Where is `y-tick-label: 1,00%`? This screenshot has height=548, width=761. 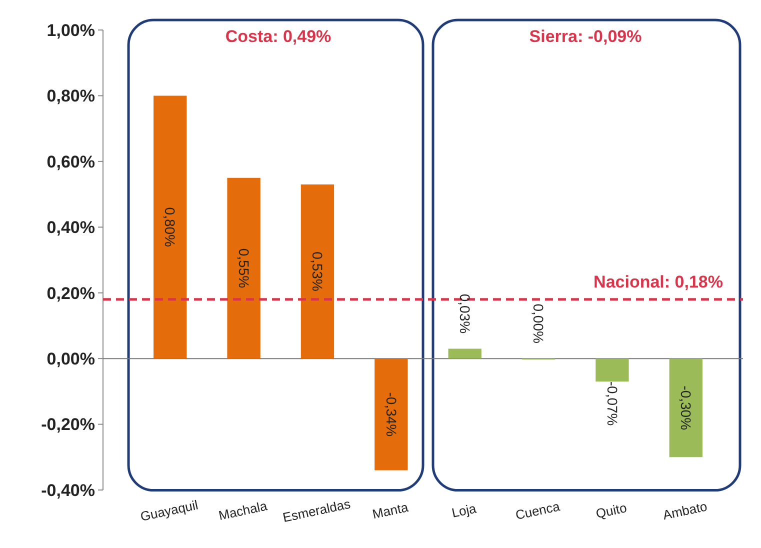
y-tick-label: 1,00% is located at coordinates (70, 30).